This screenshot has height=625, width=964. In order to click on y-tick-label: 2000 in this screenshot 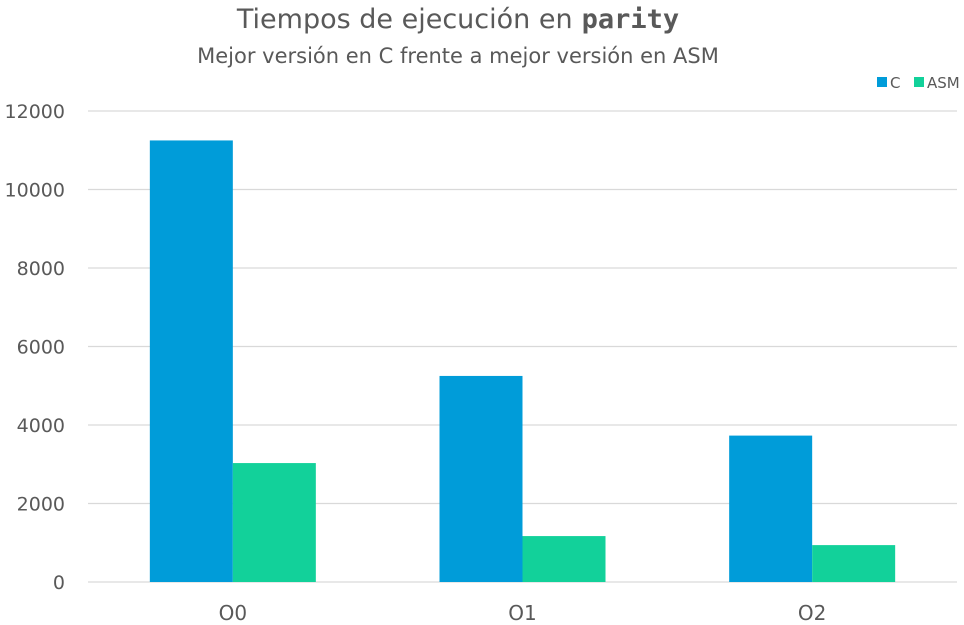, I will do `click(41, 505)`.